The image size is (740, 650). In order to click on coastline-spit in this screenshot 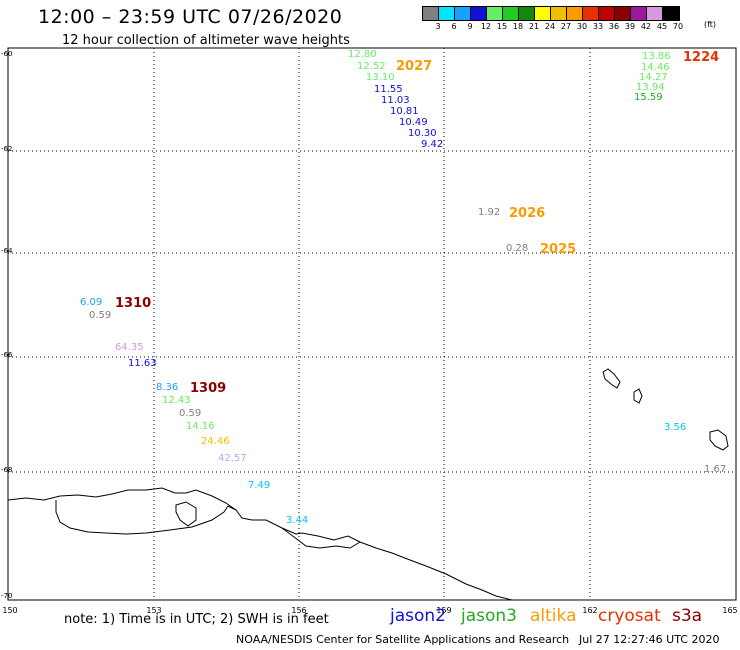, I will do `click(321, 538)`.